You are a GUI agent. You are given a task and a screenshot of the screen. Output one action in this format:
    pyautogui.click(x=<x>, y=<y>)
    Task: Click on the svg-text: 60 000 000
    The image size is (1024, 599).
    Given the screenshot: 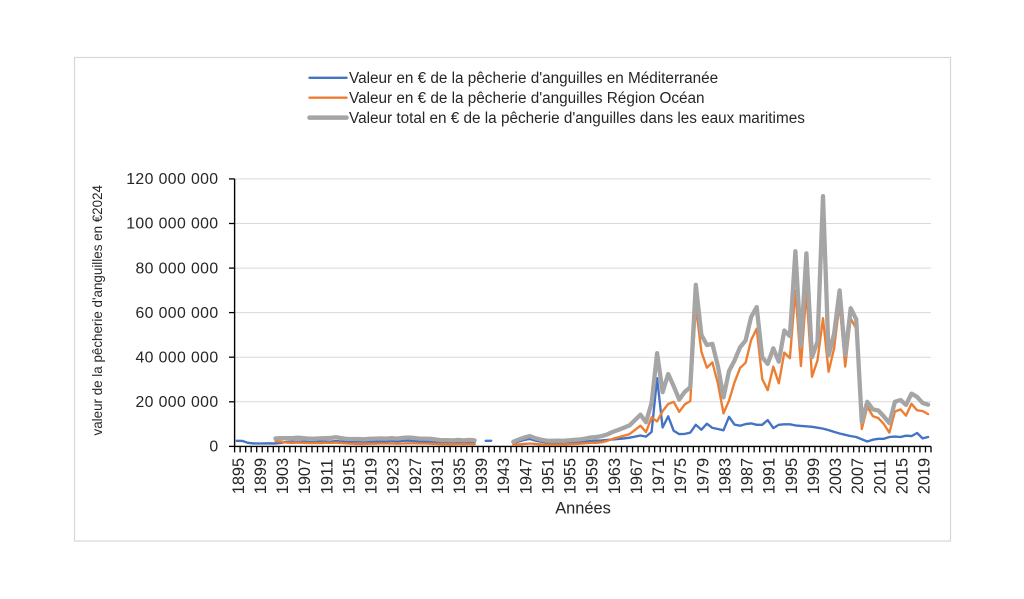 What is the action you would take?
    pyautogui.click(x=176, y=313)
    